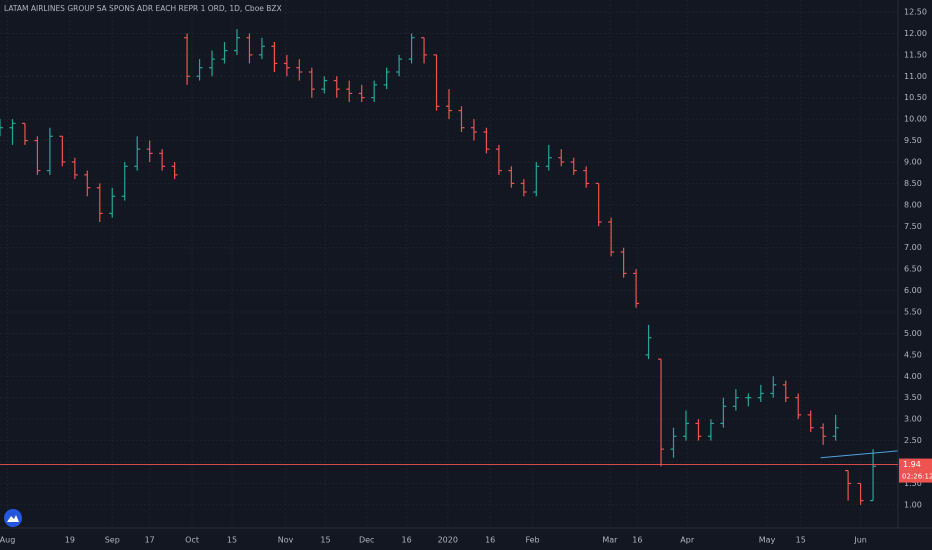  What do you see at coordinates (915, 33) in the screenshot?
I see `y-tick-label: 12.00` at bounding box center [915, 33].